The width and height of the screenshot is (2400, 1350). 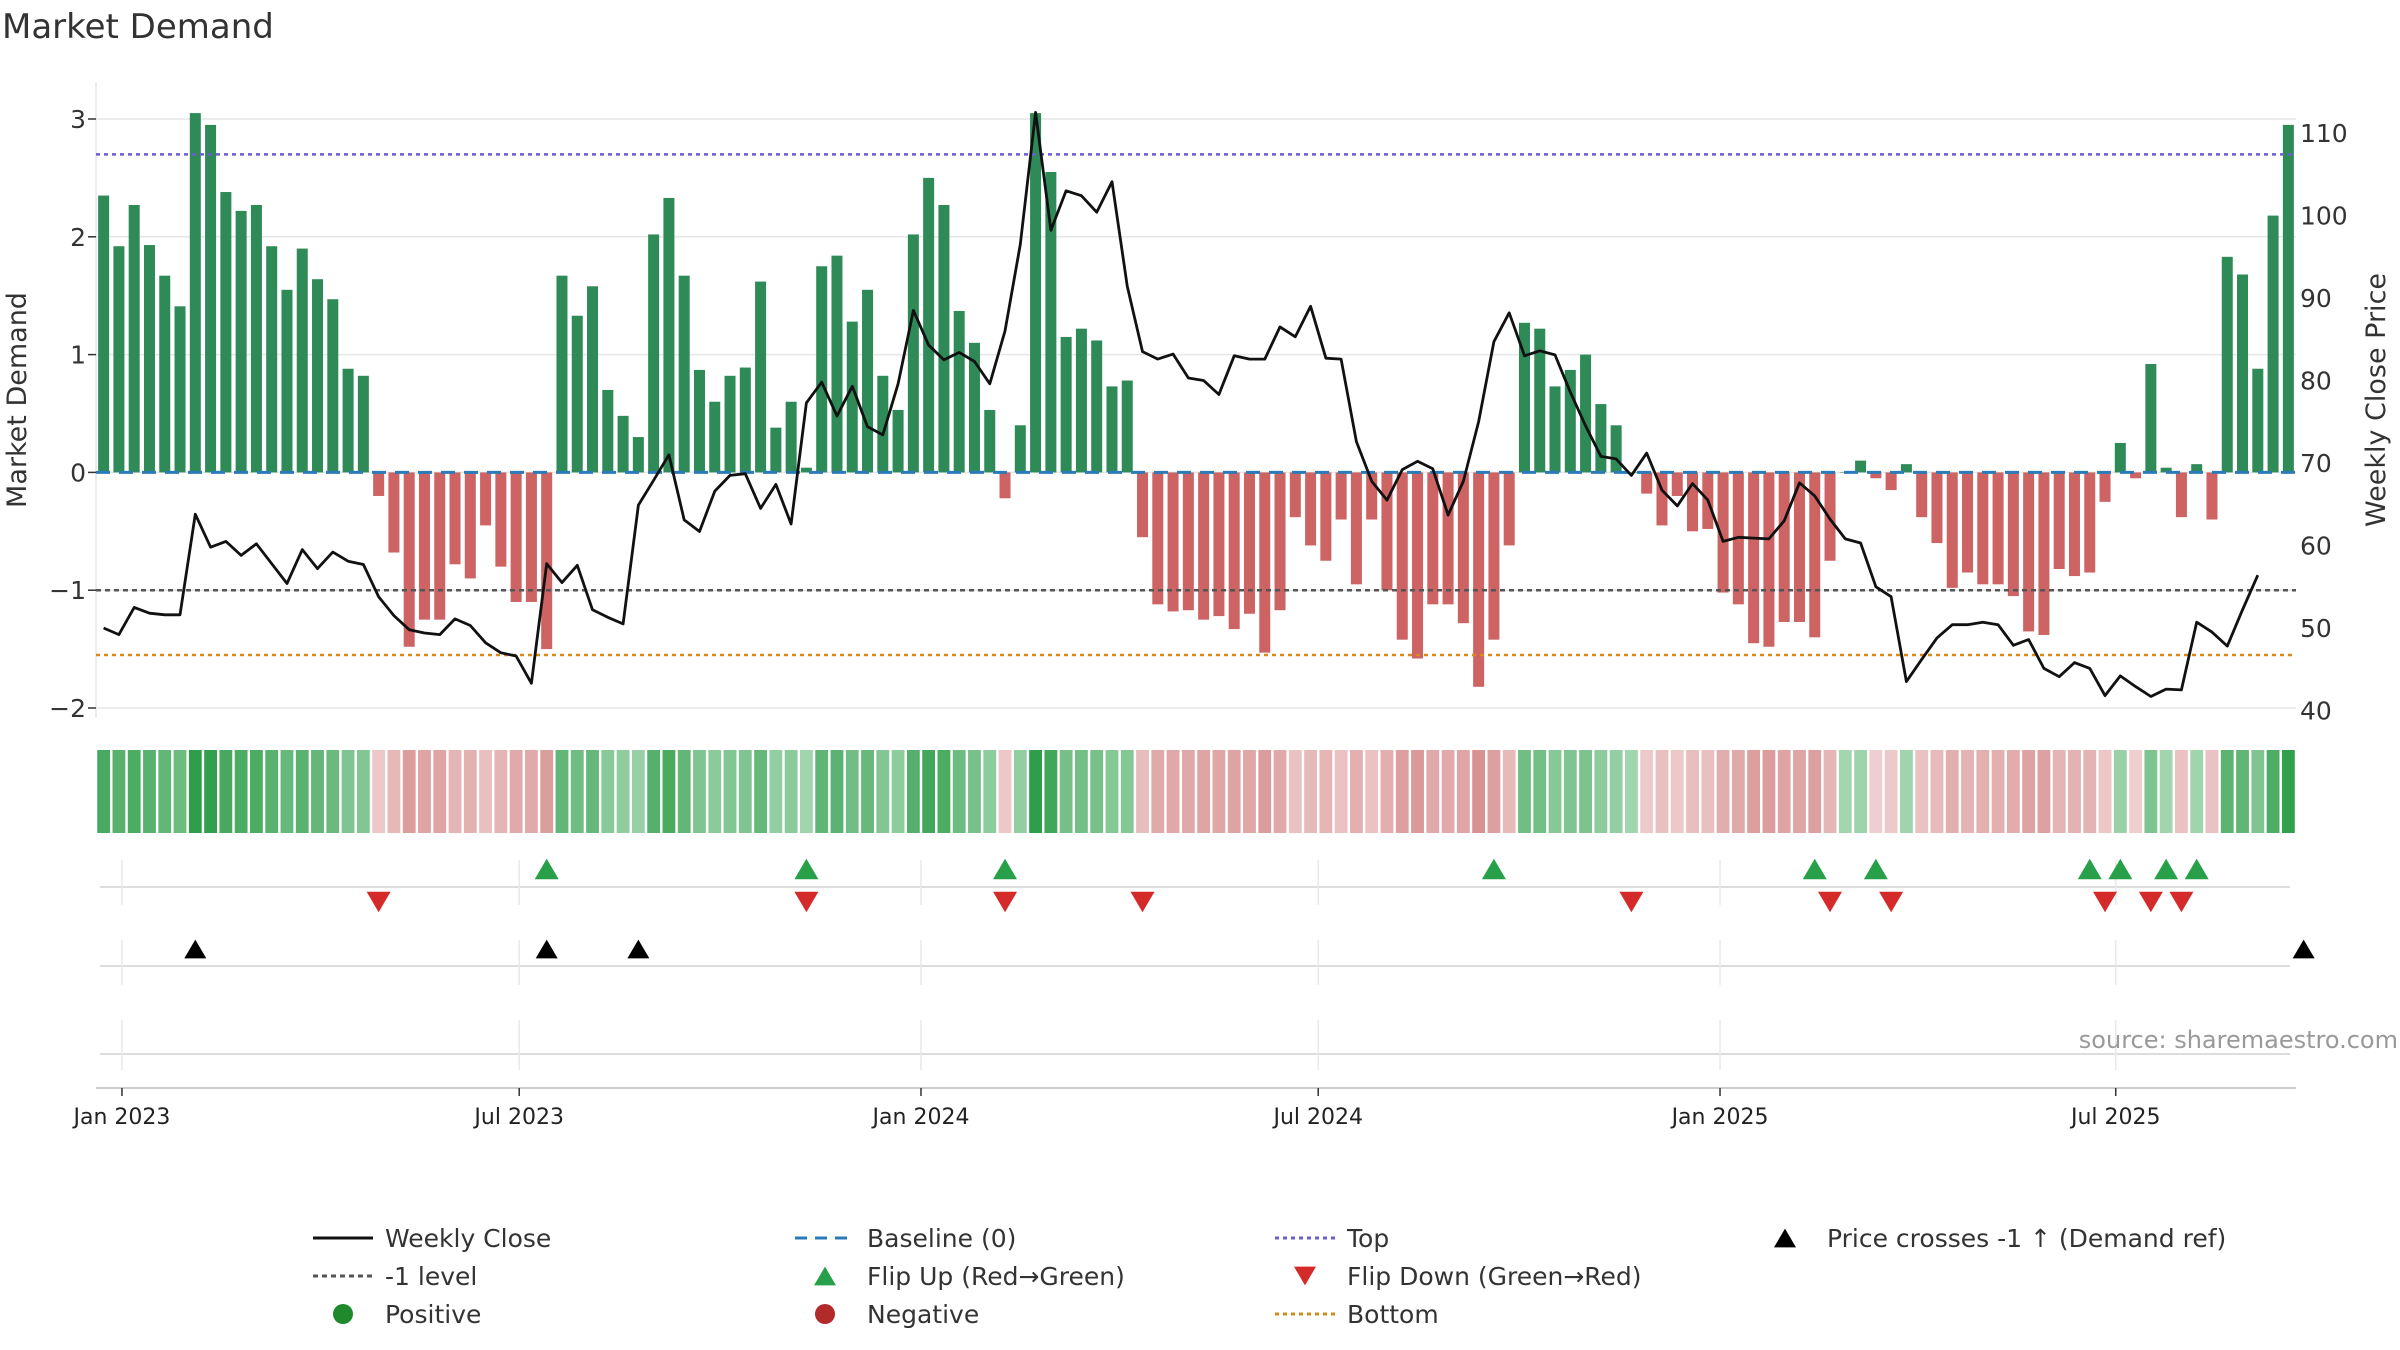 I want to click on y2-axis-ticks: 40 50 60 70 80 90 100 110, so click(x=2324, y=422).